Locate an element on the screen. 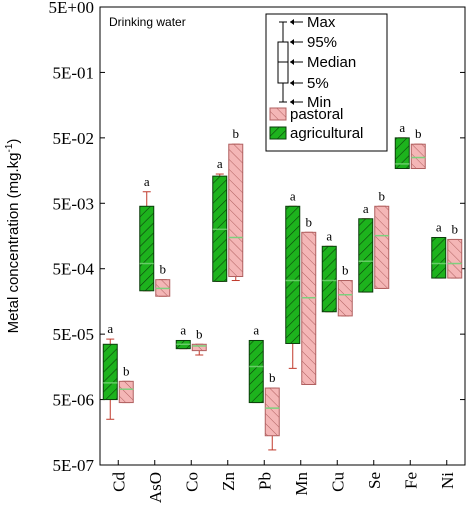 This screenshot has height=515, width=474. box-pastoral-Zn is located at coordinates (236, 212).